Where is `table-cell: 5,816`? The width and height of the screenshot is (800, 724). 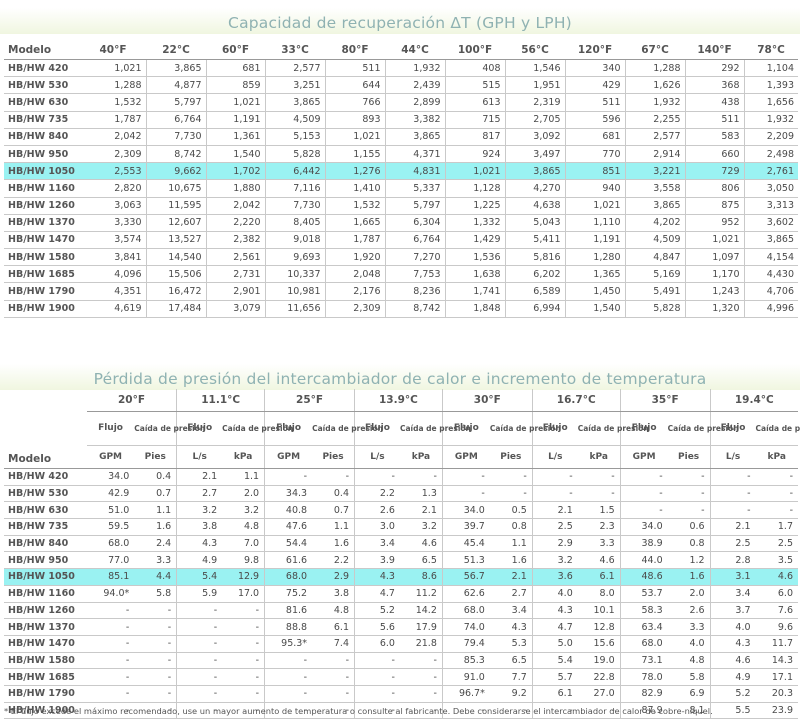
table-cell: 5,816 is located at coordinates (535, 257).